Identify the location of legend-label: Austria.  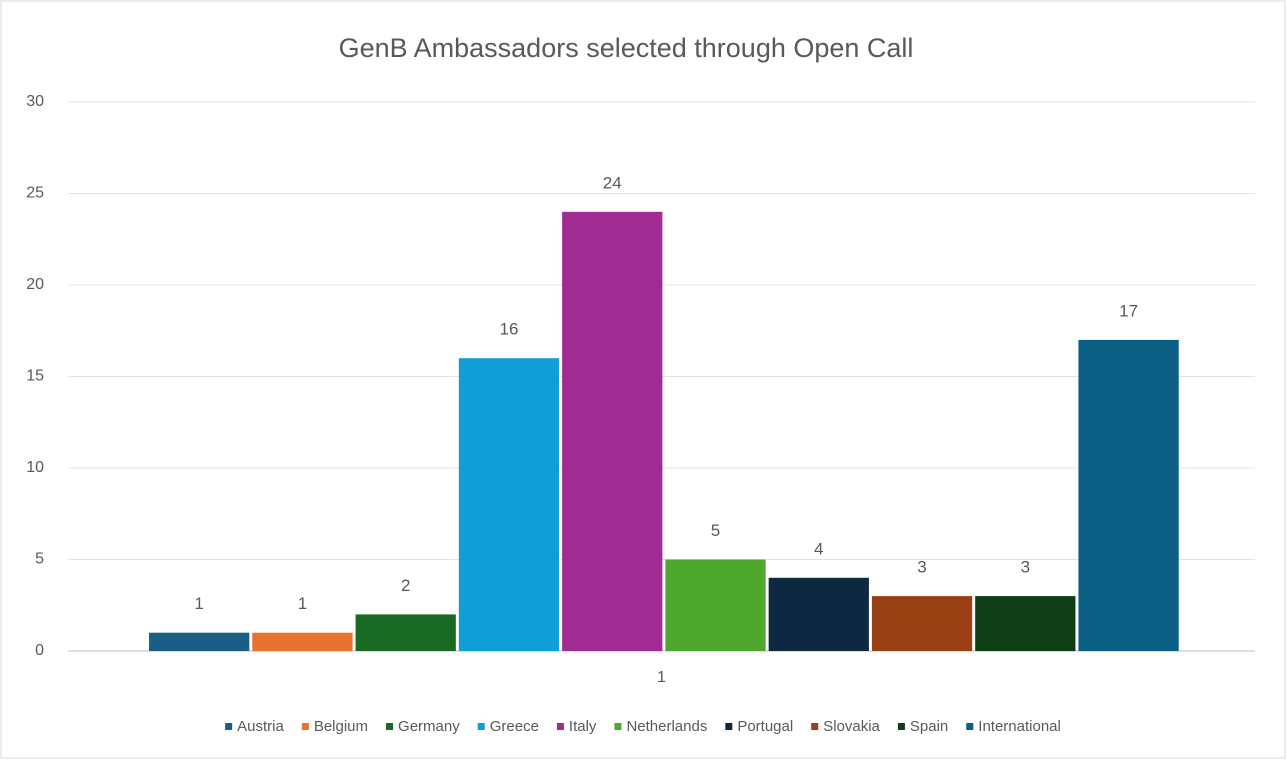
(260, 726).